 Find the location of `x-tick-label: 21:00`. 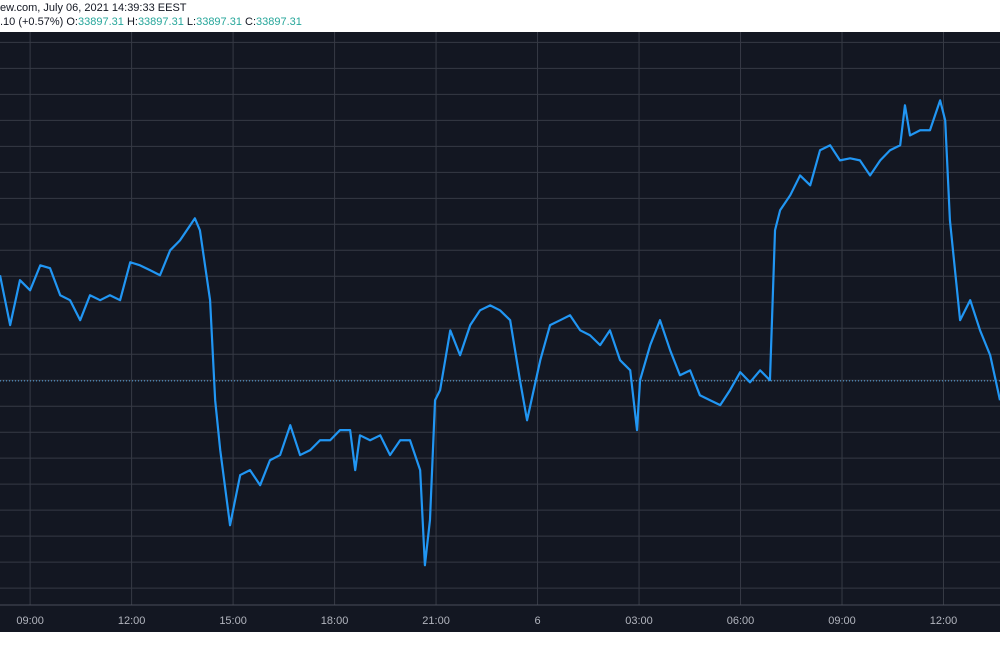

x-tick-label: 21:00 is located at coordinates (436, 621).